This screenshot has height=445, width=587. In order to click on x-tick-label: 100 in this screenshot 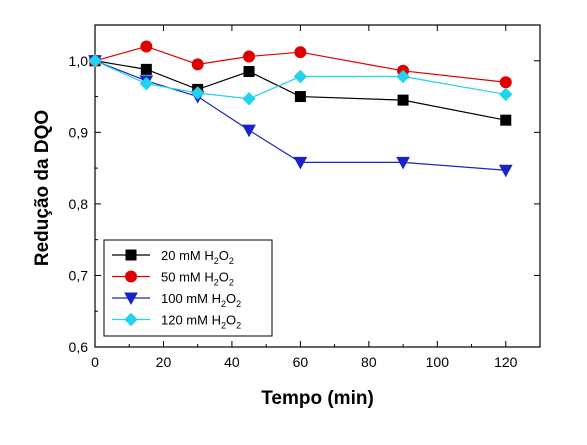, I will do `click(438, 362)`.